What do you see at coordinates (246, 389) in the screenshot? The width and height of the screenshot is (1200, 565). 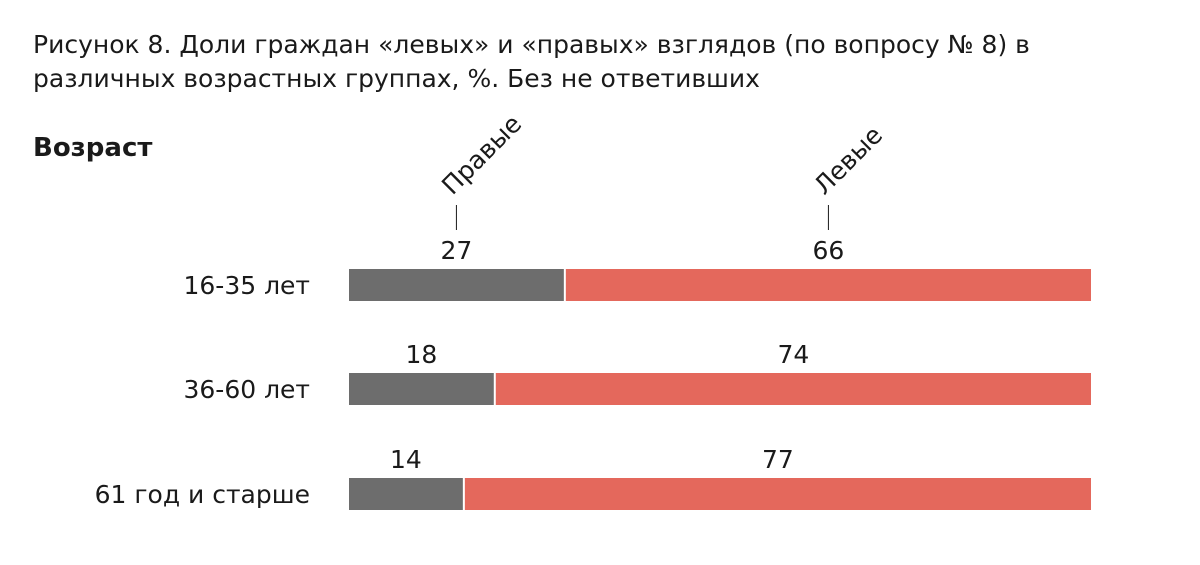 I see `category-label: 36-60 лет` at bounding box center [246, 389].